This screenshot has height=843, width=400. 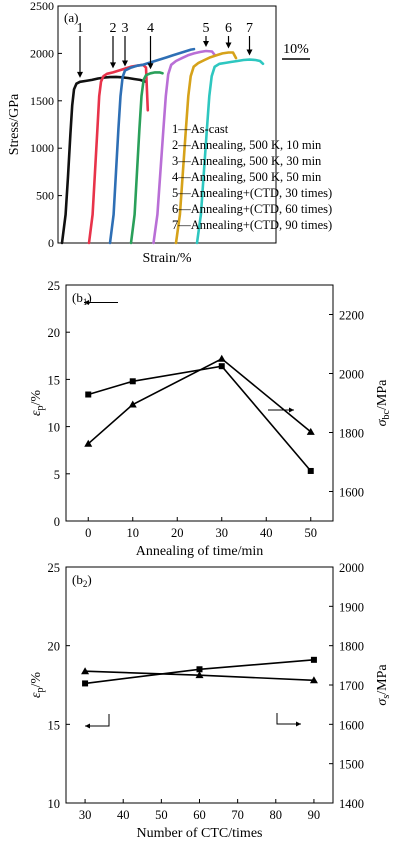 What do you see at coordinates (383, 402) in the screenshot?
I see `panel-b1-right-axis-label: σbc/MPa` at bounding box center [383, 402].